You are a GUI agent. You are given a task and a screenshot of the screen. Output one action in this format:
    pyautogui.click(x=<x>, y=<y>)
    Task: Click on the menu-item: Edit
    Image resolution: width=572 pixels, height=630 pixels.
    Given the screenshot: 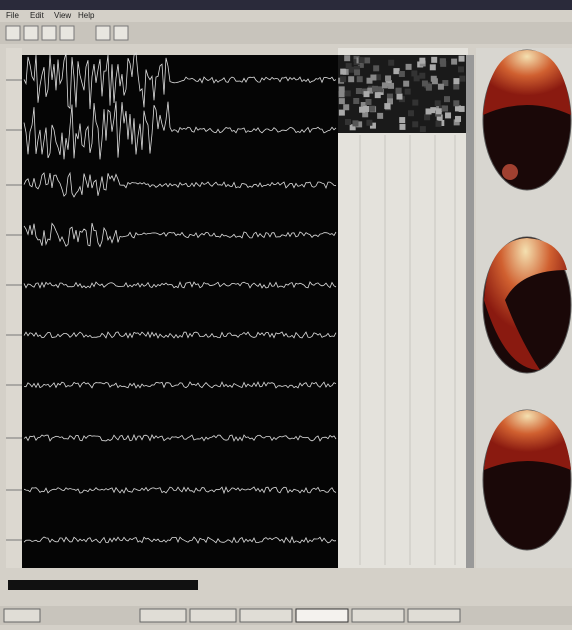 What is the action you would take?
    pyautogui.click(x=37, y=15)
    